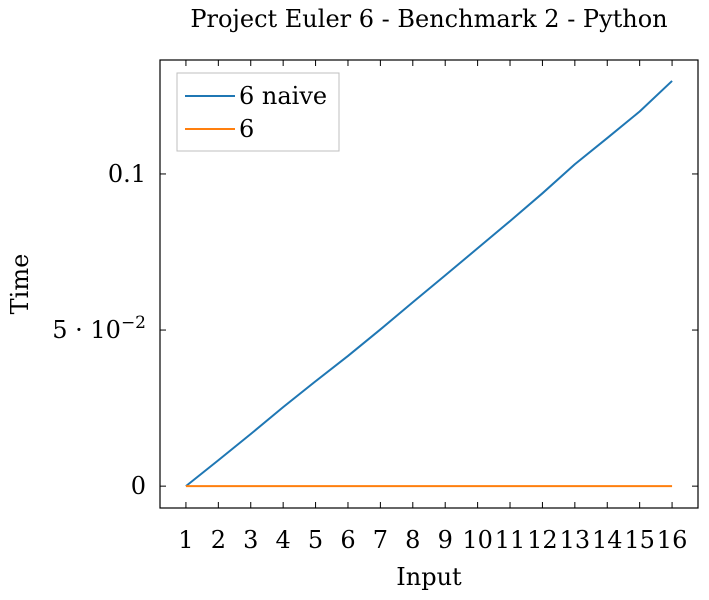 Image resolution: width=709 pixels, height=600 pixels. What do you see at coordinates (315, 540) in the screenshot?
I see `x-tick-label: 5` at bounding box center [315, 540].